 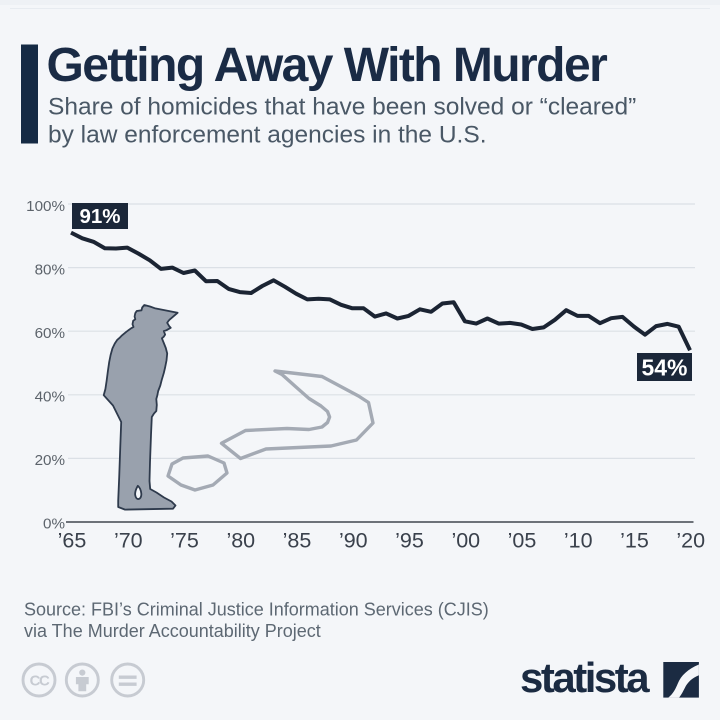 I want to click on svg-text: statista, so click(x=585, y=677).